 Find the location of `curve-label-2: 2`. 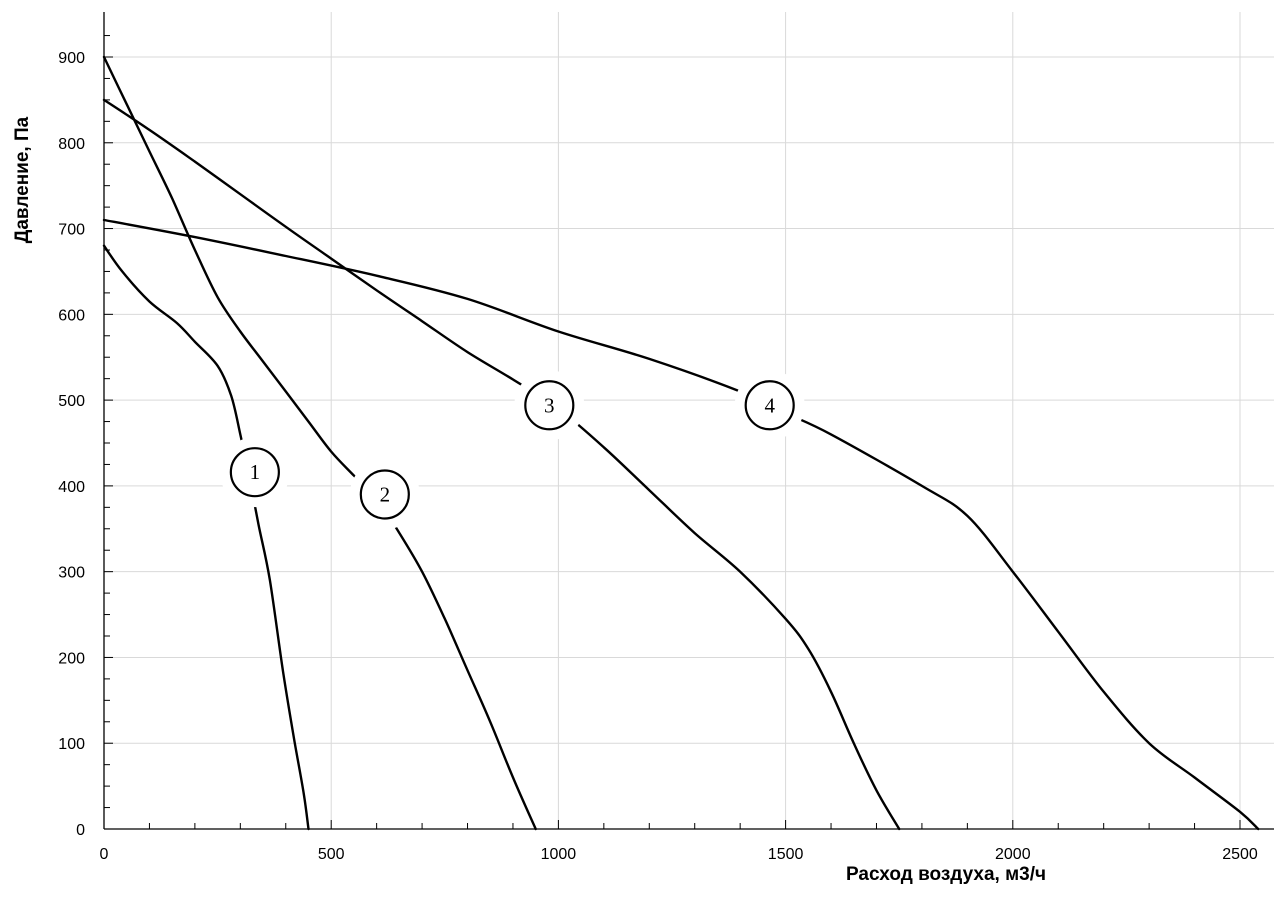

curve-label-2: 2 is located at coordinates (385, 494).